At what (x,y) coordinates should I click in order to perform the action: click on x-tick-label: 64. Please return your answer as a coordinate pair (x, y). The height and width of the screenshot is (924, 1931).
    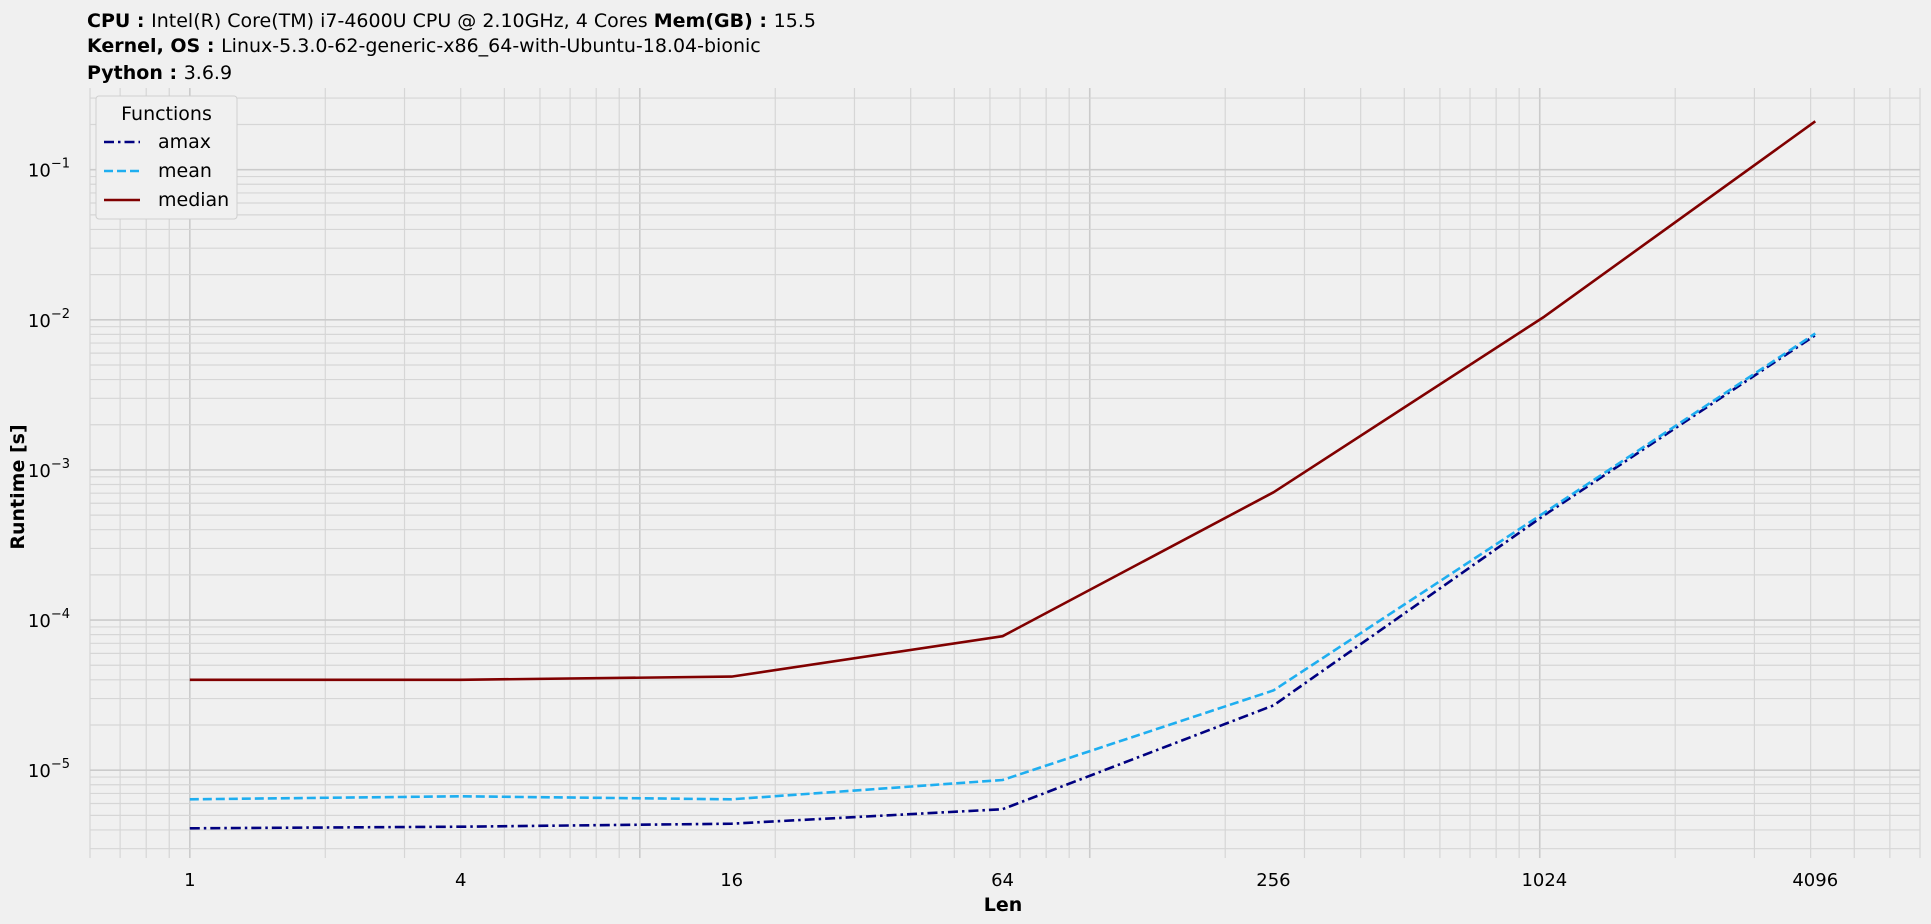
    Looking at the image, I should click on (1002, 880).